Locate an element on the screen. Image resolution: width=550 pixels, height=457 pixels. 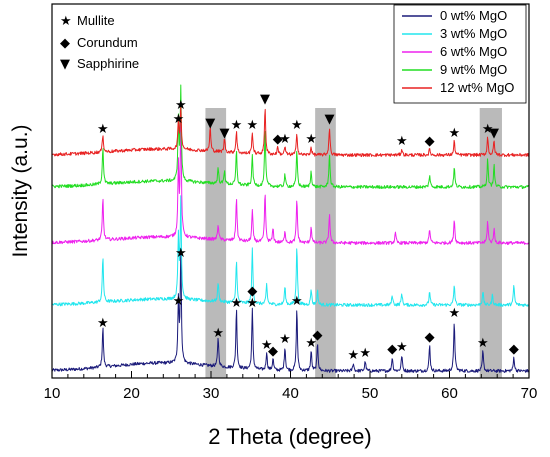
x-axis-title: 2 Theta (degree) is located at coordinates (289, 436).